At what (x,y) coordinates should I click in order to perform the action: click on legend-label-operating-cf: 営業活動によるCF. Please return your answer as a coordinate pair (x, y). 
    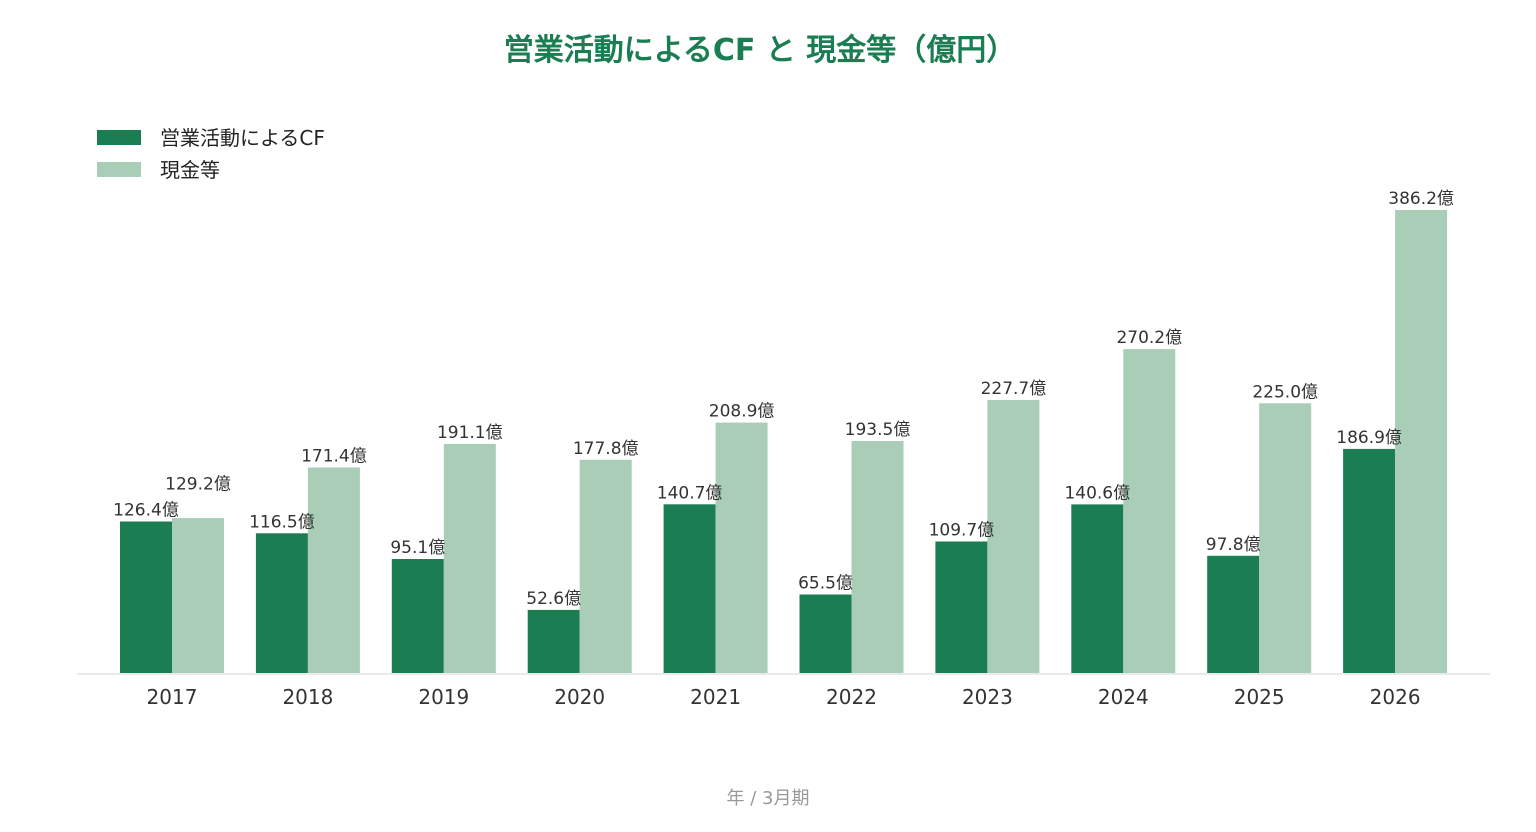
    Looking at the image, I should click on (242, 138).